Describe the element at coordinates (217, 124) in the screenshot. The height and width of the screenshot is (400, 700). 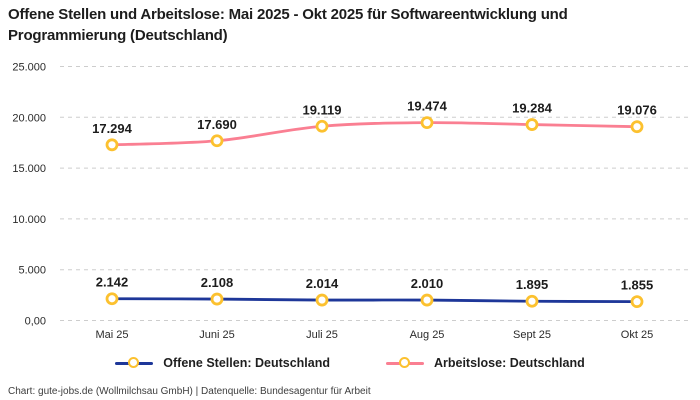
I see `data-point-label: 17.690` at that location.